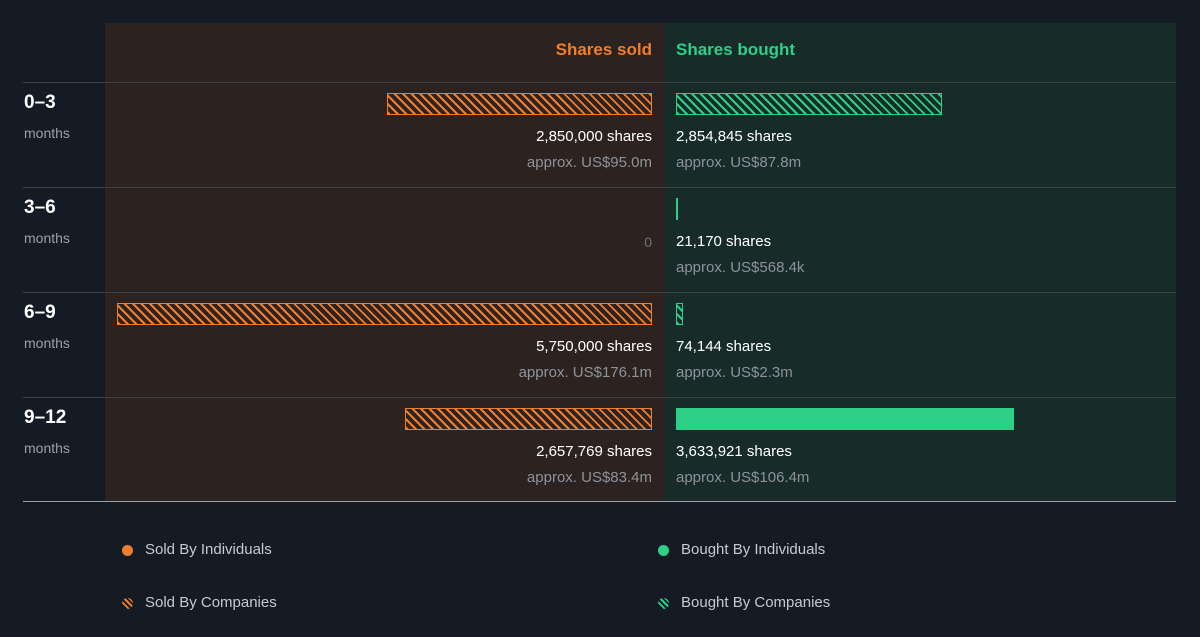  What do you see at coordinates (47, 117) in the screenshot?
I see `period-label: 0–3 months` at bounding box center [47, 117].